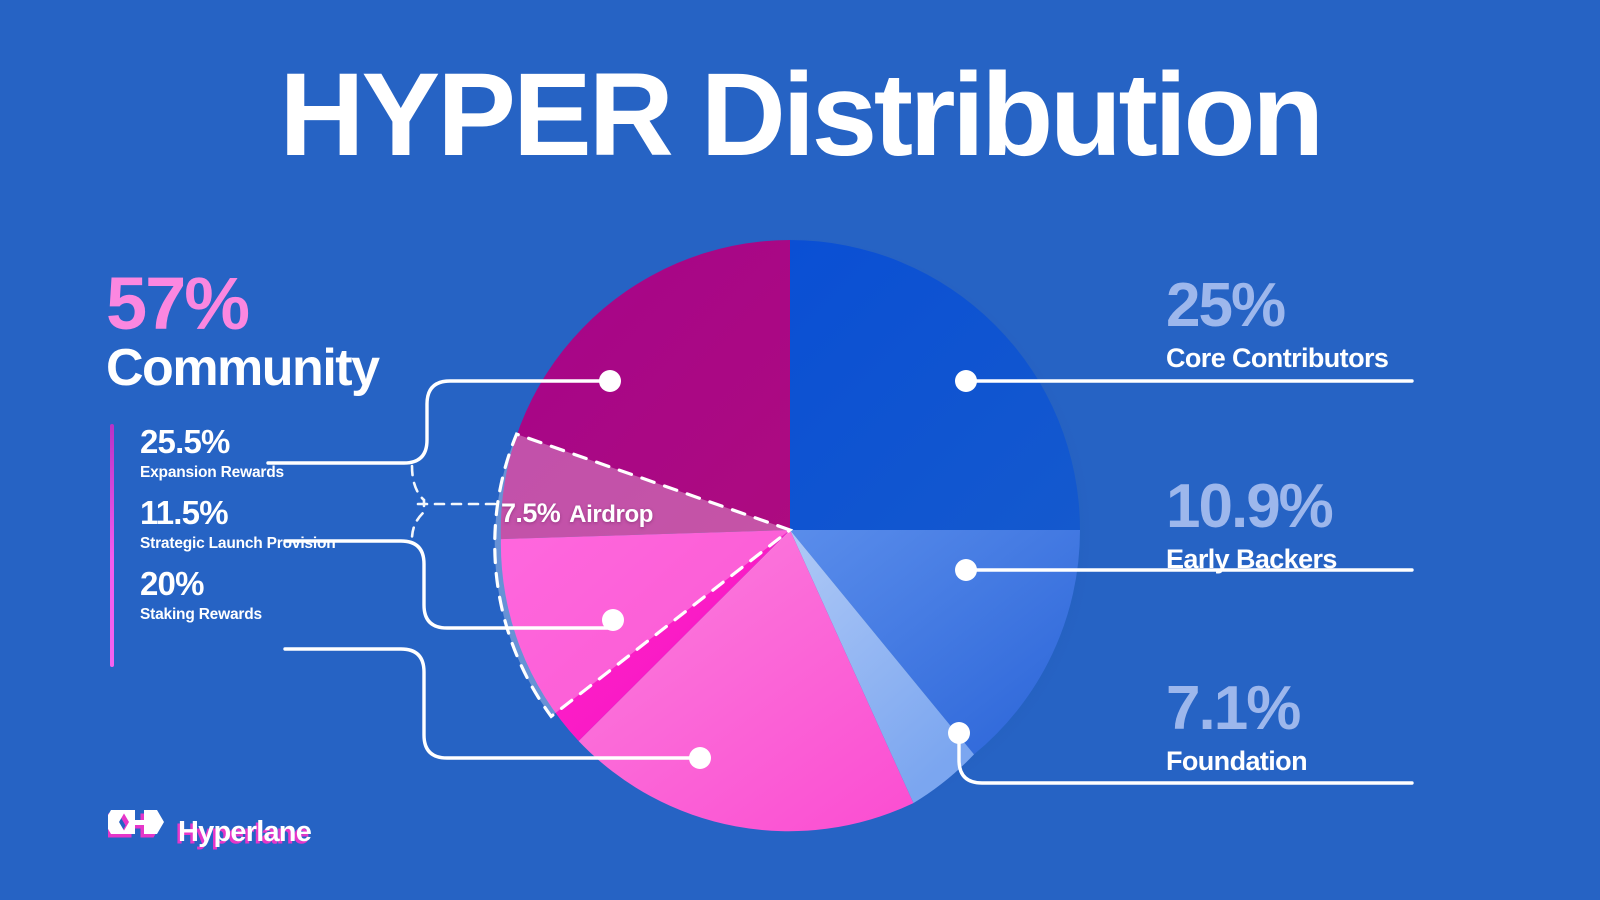  Describe the element at coordinates (1237, 760) in the screenshot. I see `foundation-label: Foundation` at that location.